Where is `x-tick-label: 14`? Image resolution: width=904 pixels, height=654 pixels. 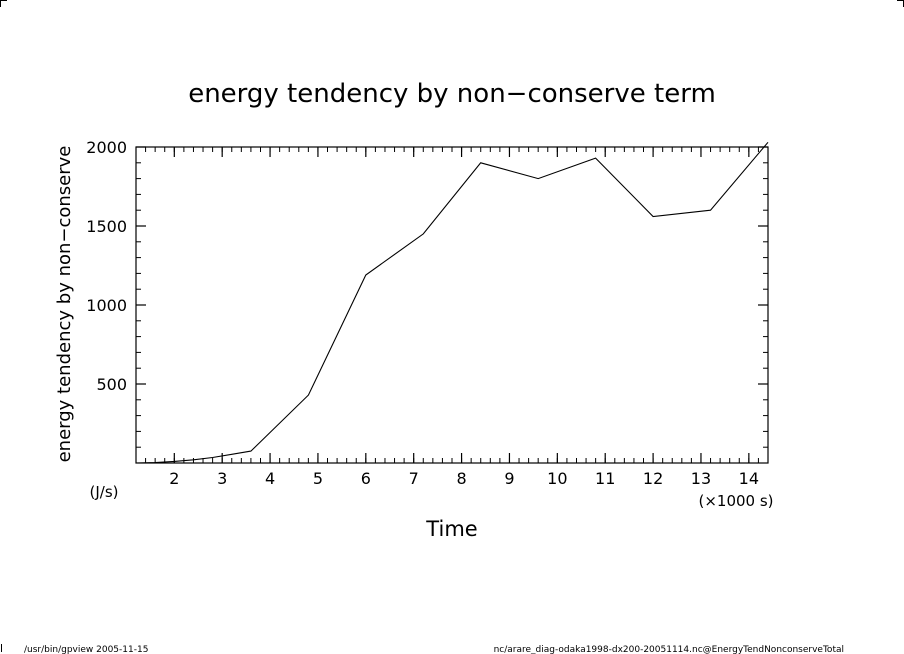
x-tick-label: 14 is located at coordinates (749, 478).